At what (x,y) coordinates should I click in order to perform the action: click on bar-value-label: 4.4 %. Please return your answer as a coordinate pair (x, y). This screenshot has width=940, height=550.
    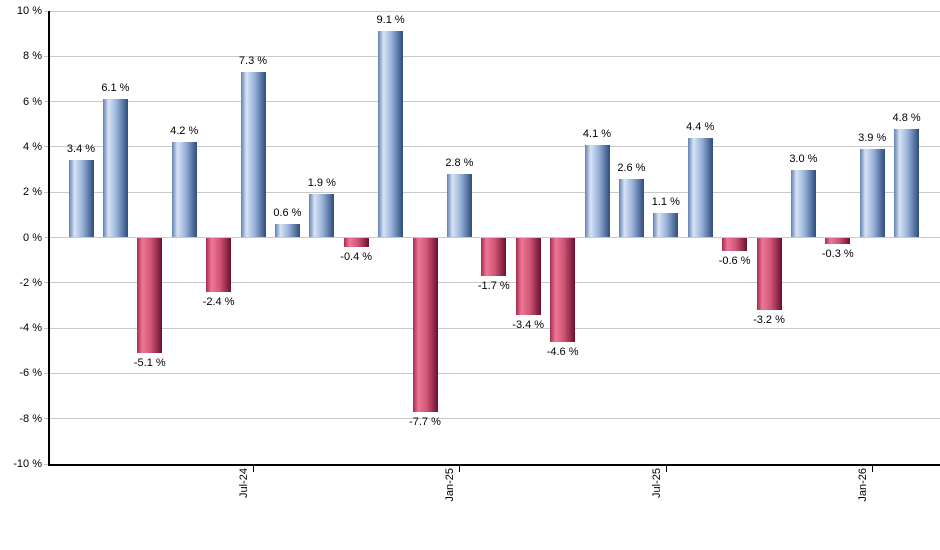
    Looking at the image, I should click on (700, 126).